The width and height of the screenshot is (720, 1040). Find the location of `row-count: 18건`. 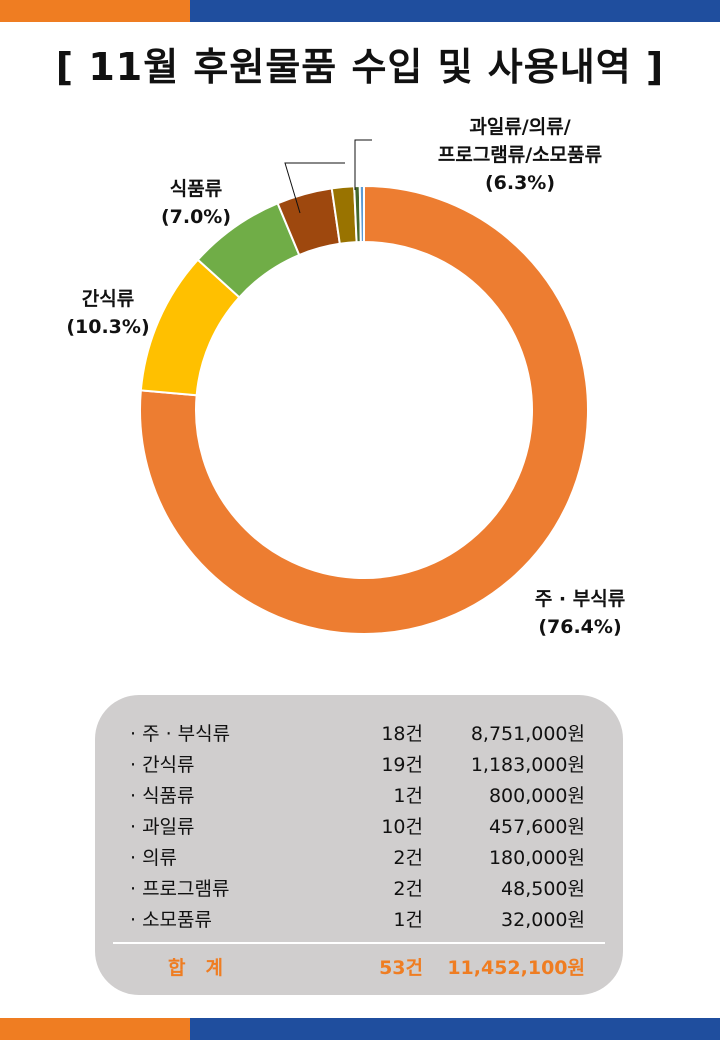

row-count: 18건 is located at coordinates (402, 734).